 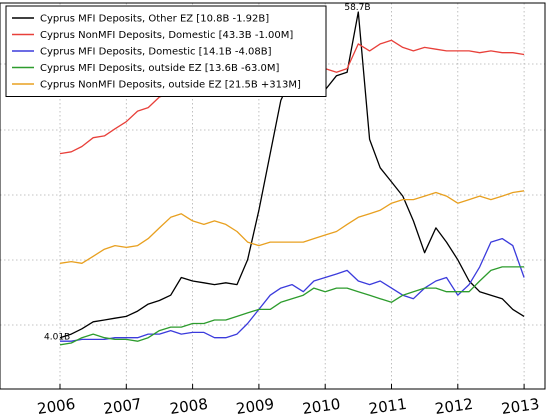 What do you see at coordinates (255, 406) in the screenshot?
I see `x-tick-label: 2009` at bounding box center [255, 406].